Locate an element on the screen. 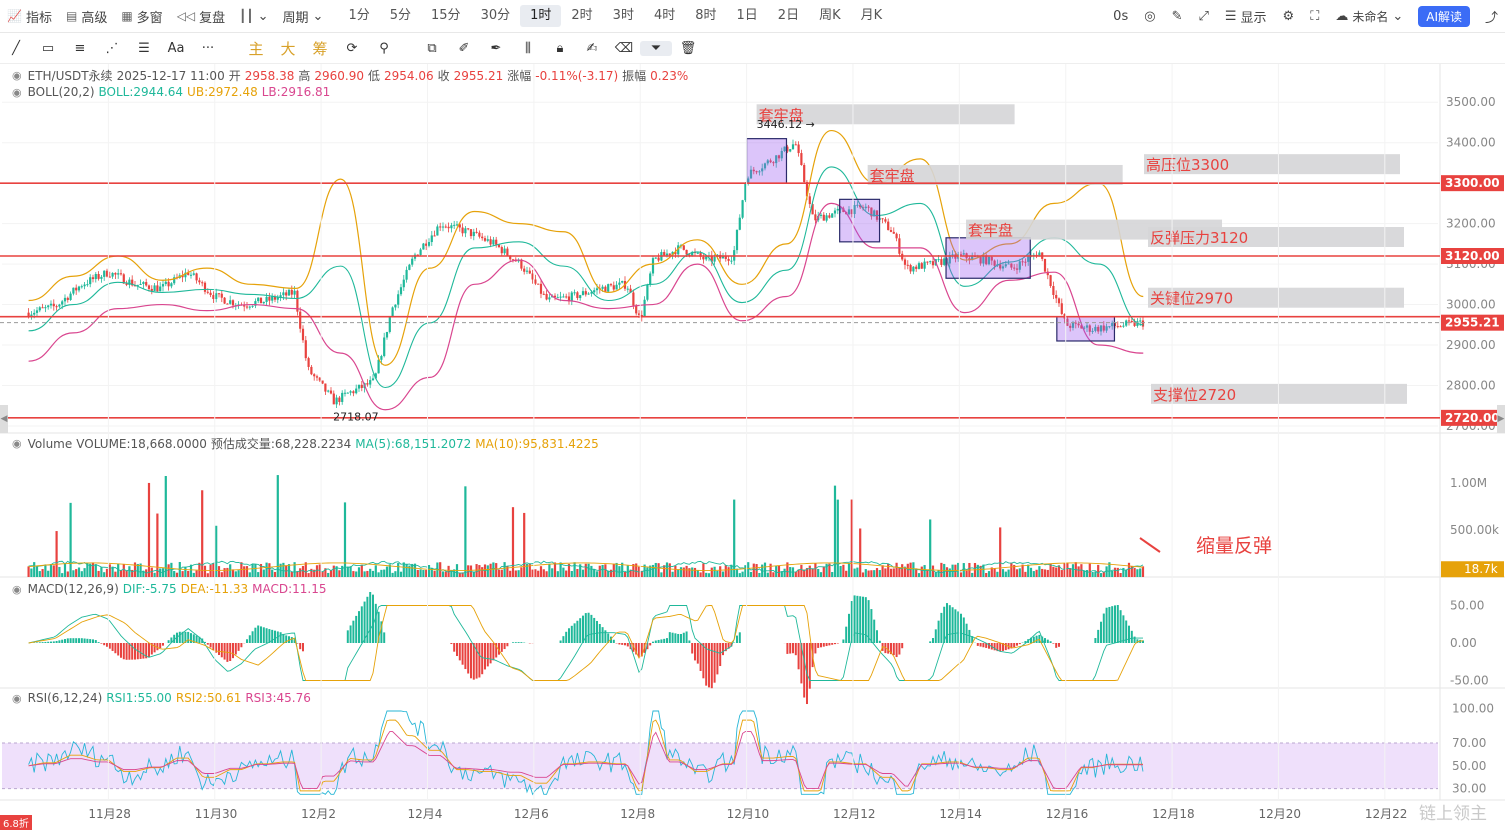 The height and width of the screenshot is (830, 1505). rectangle-tool-icon: ▭ is located at coordinates (48, 48).